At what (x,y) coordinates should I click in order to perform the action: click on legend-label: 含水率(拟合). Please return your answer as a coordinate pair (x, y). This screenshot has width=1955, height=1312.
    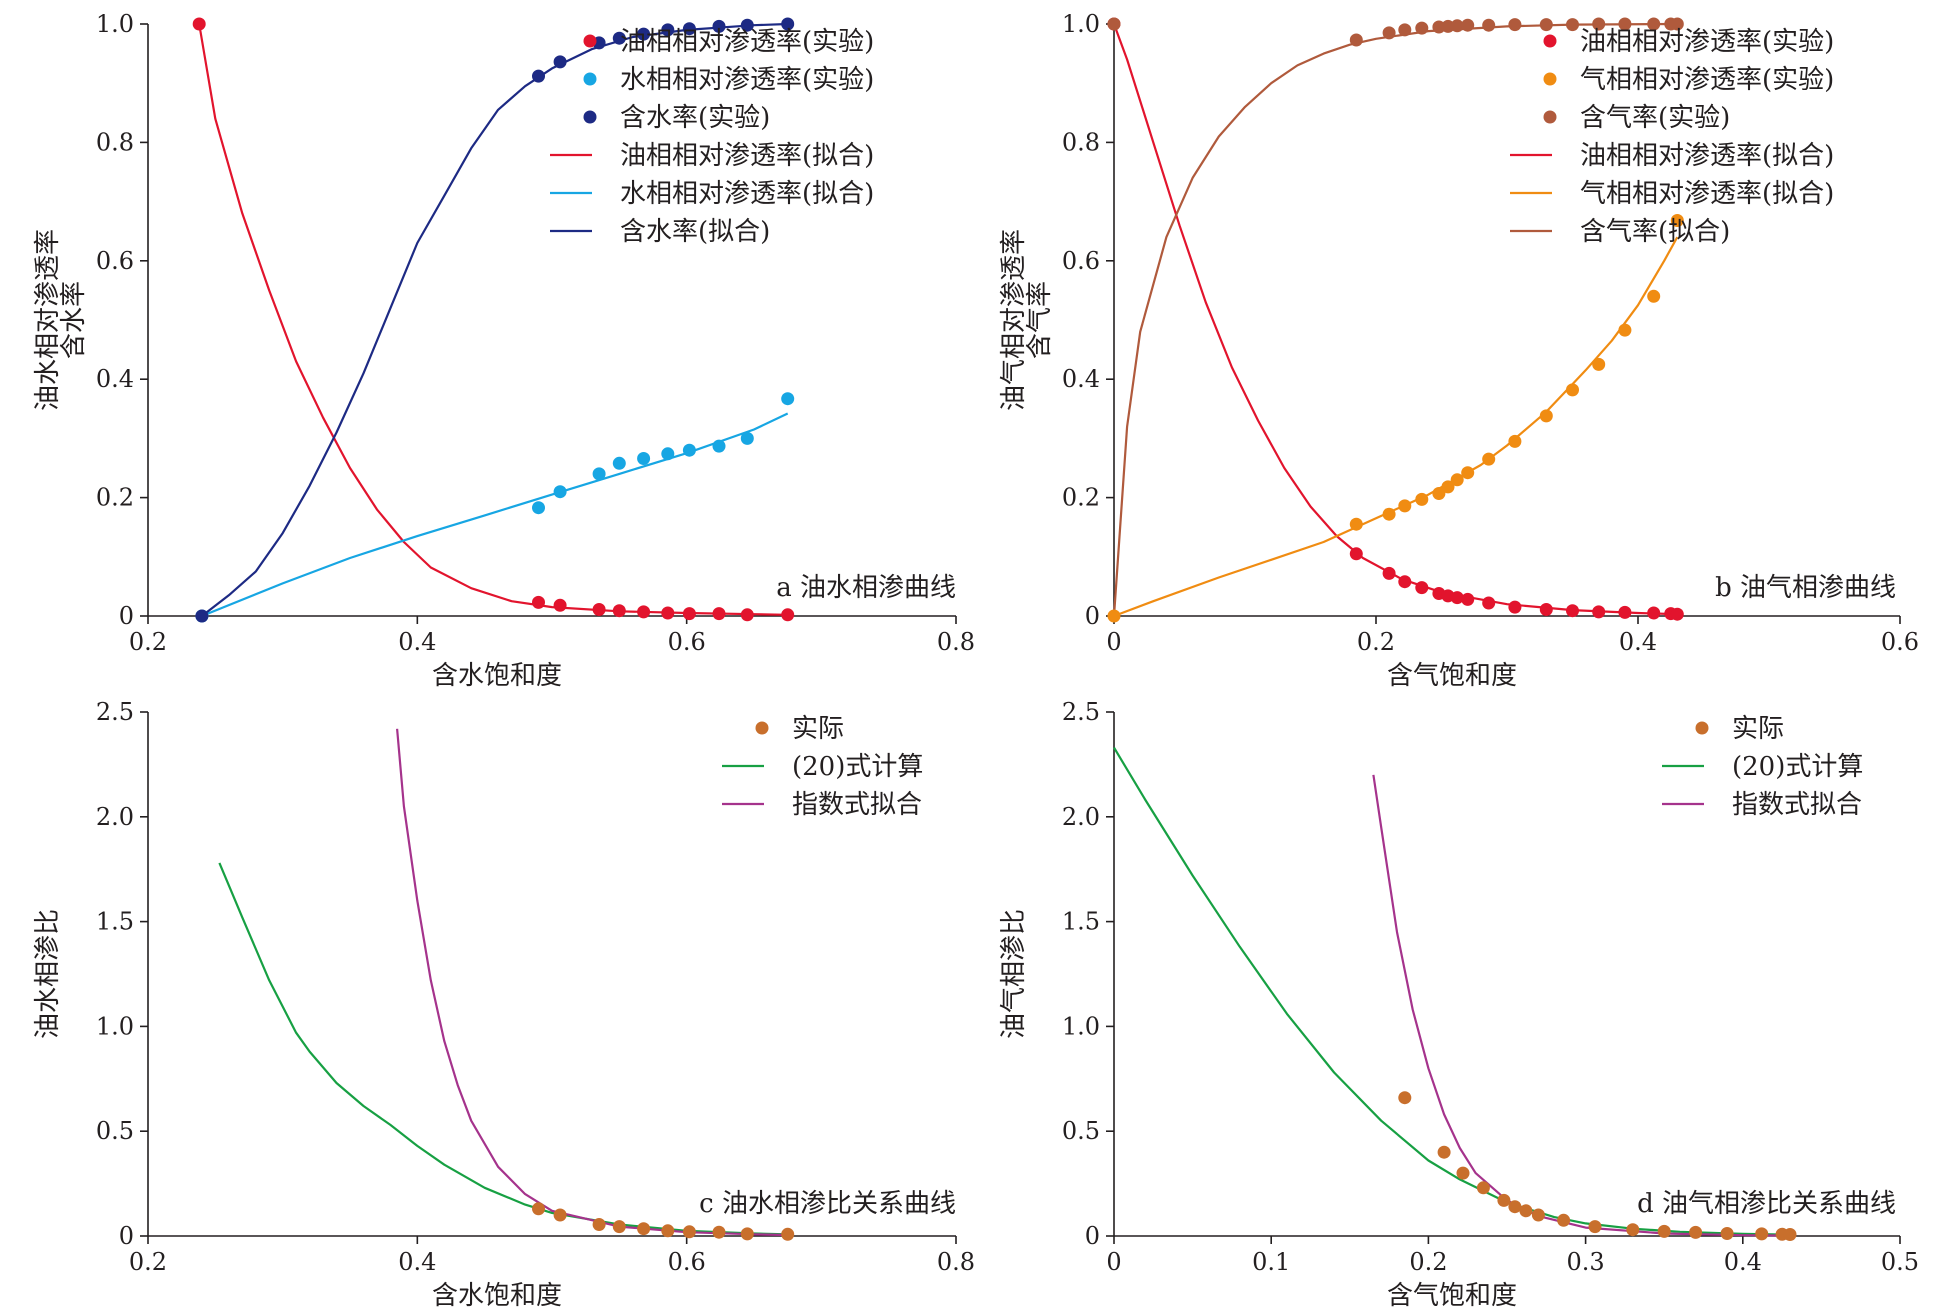
    Looking at the image, I should click on (695, 232).